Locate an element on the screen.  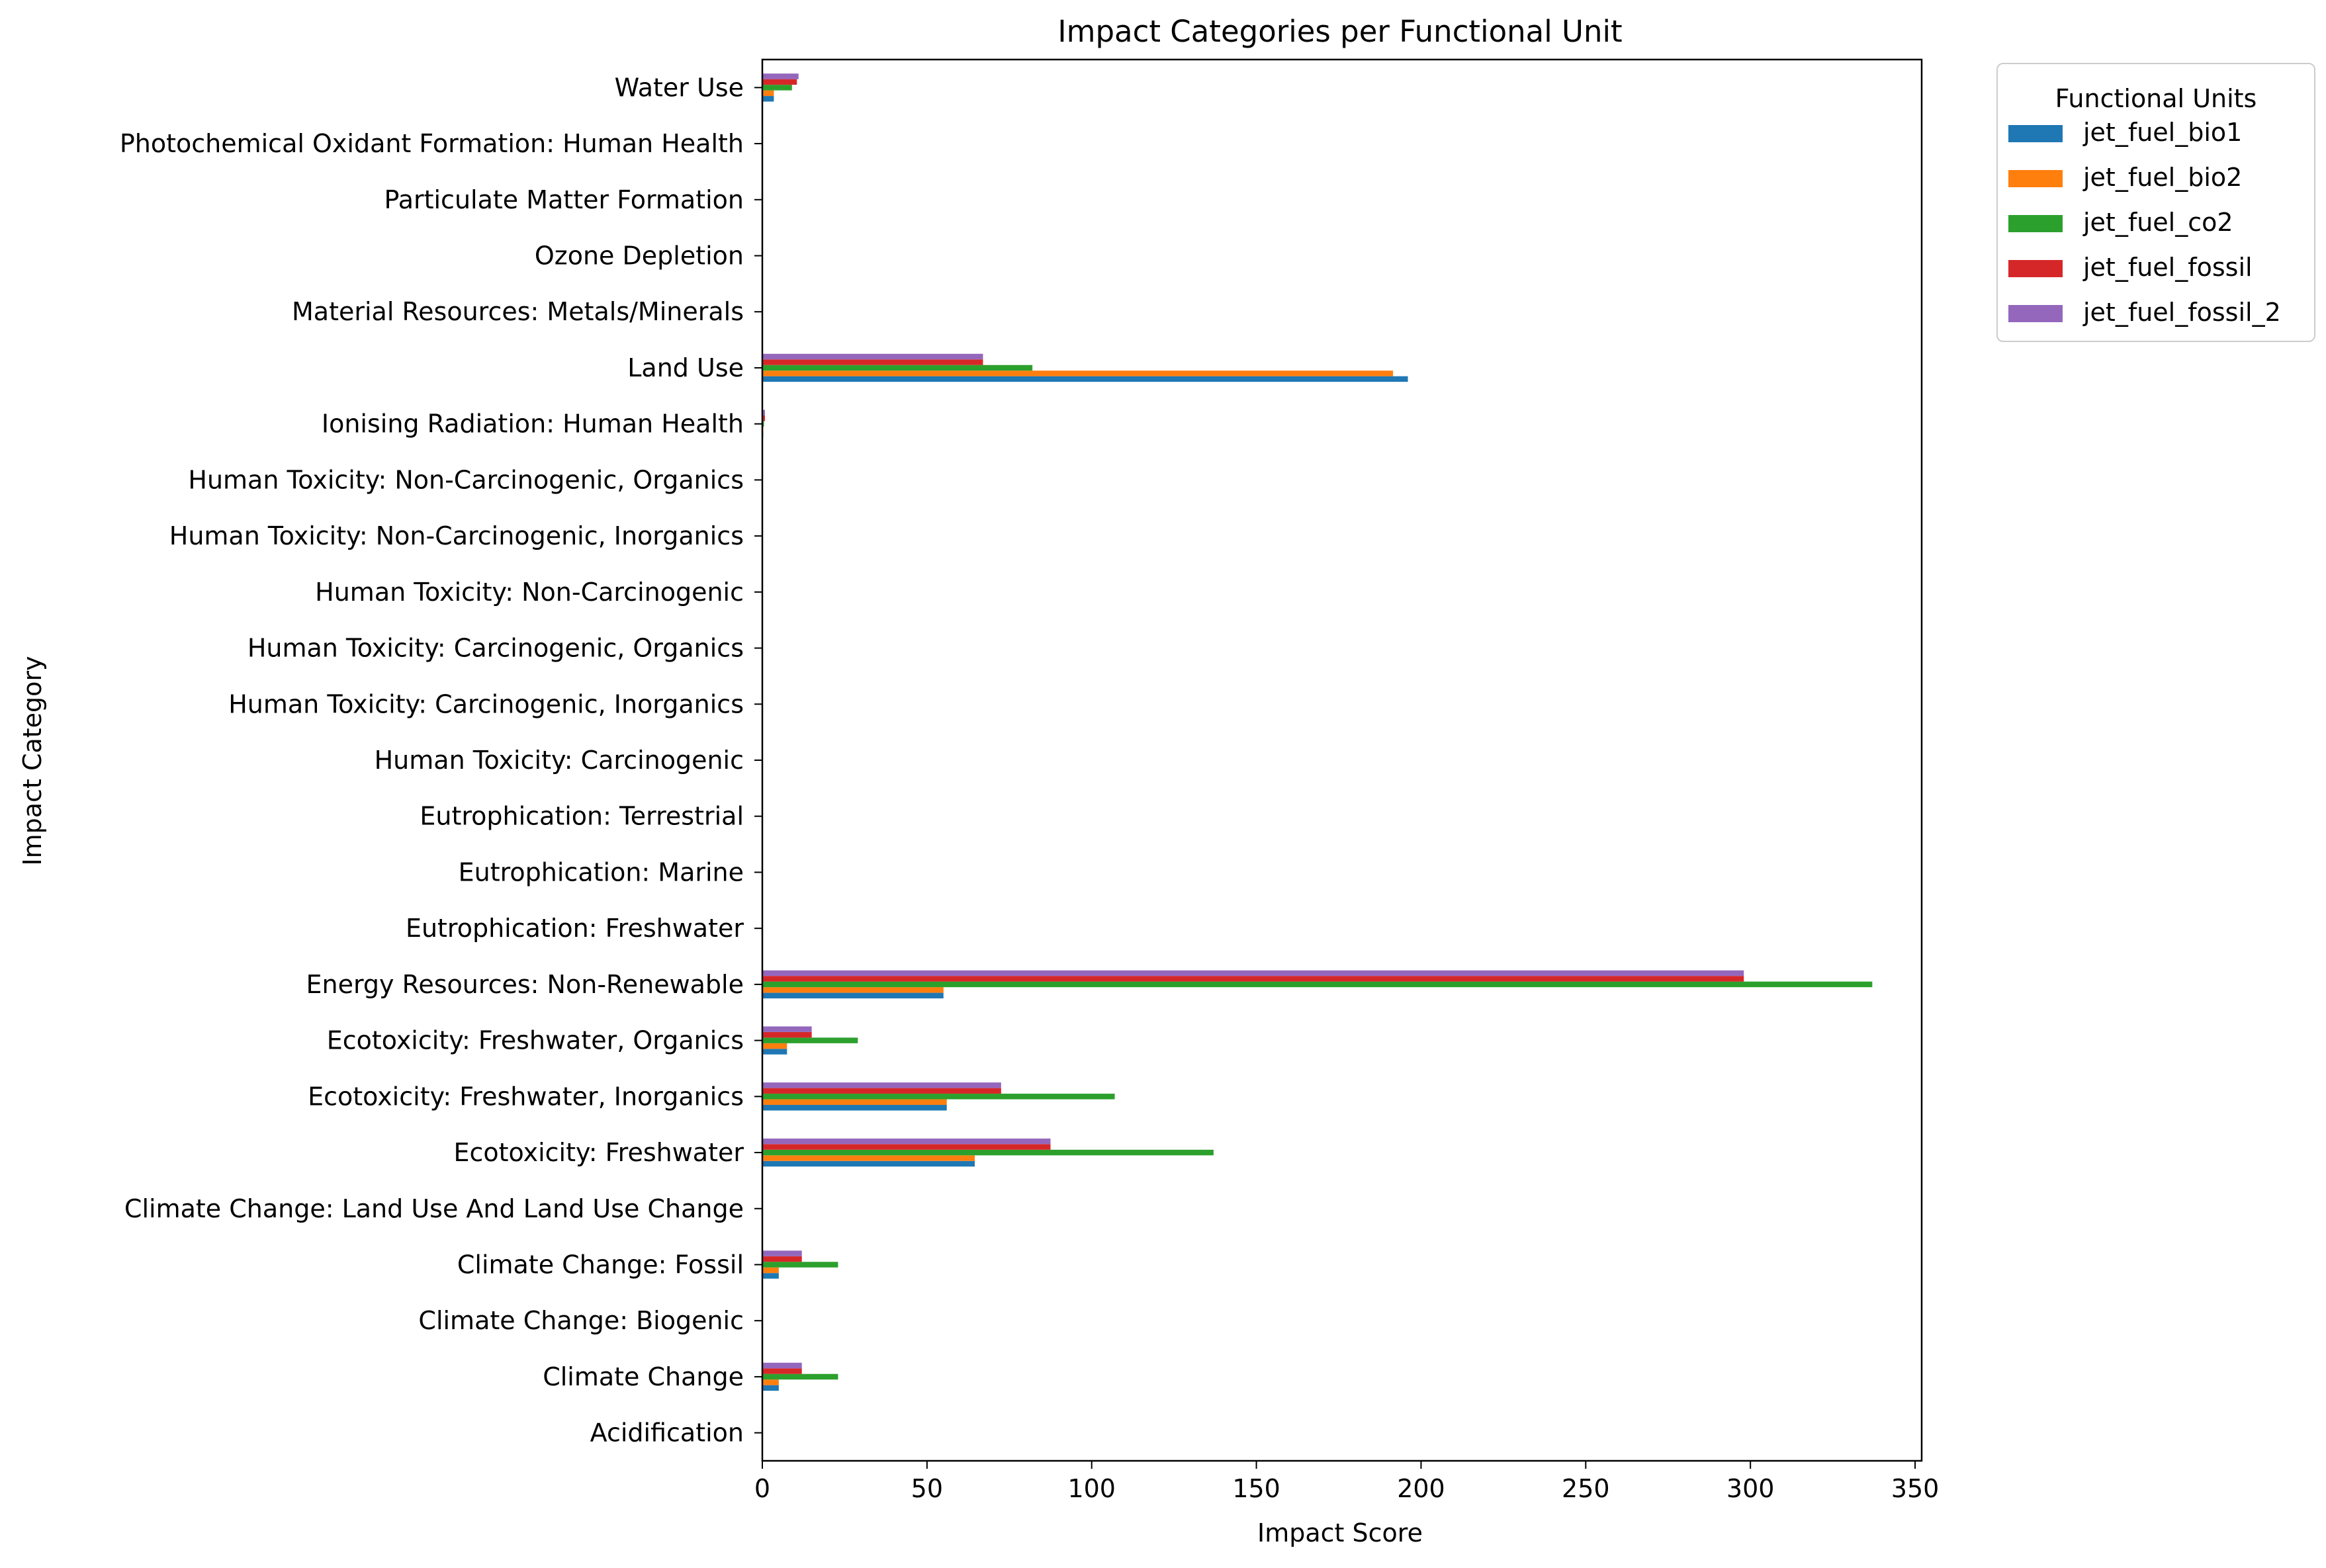
y-tick-label: Ecotoxicity: Freshwater, Organics is located at coordinates (535, 1040).